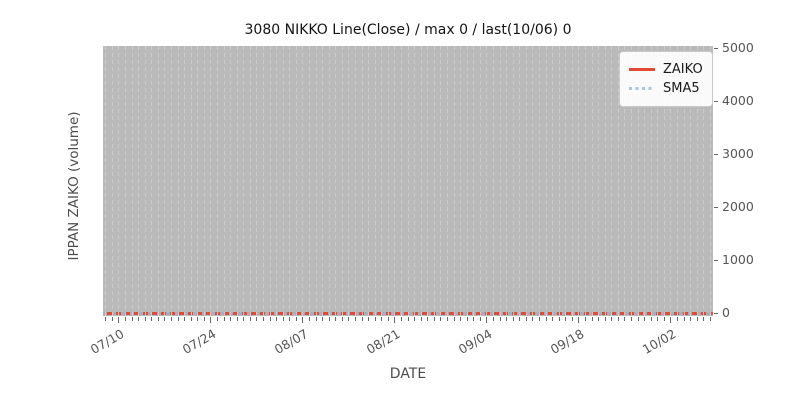 This screenshot has height=400, width=800. What do you see at coordinates (738, 206) in the screenshot?
I see `y-tick-label: 2000` at bounding box center [738, 206].